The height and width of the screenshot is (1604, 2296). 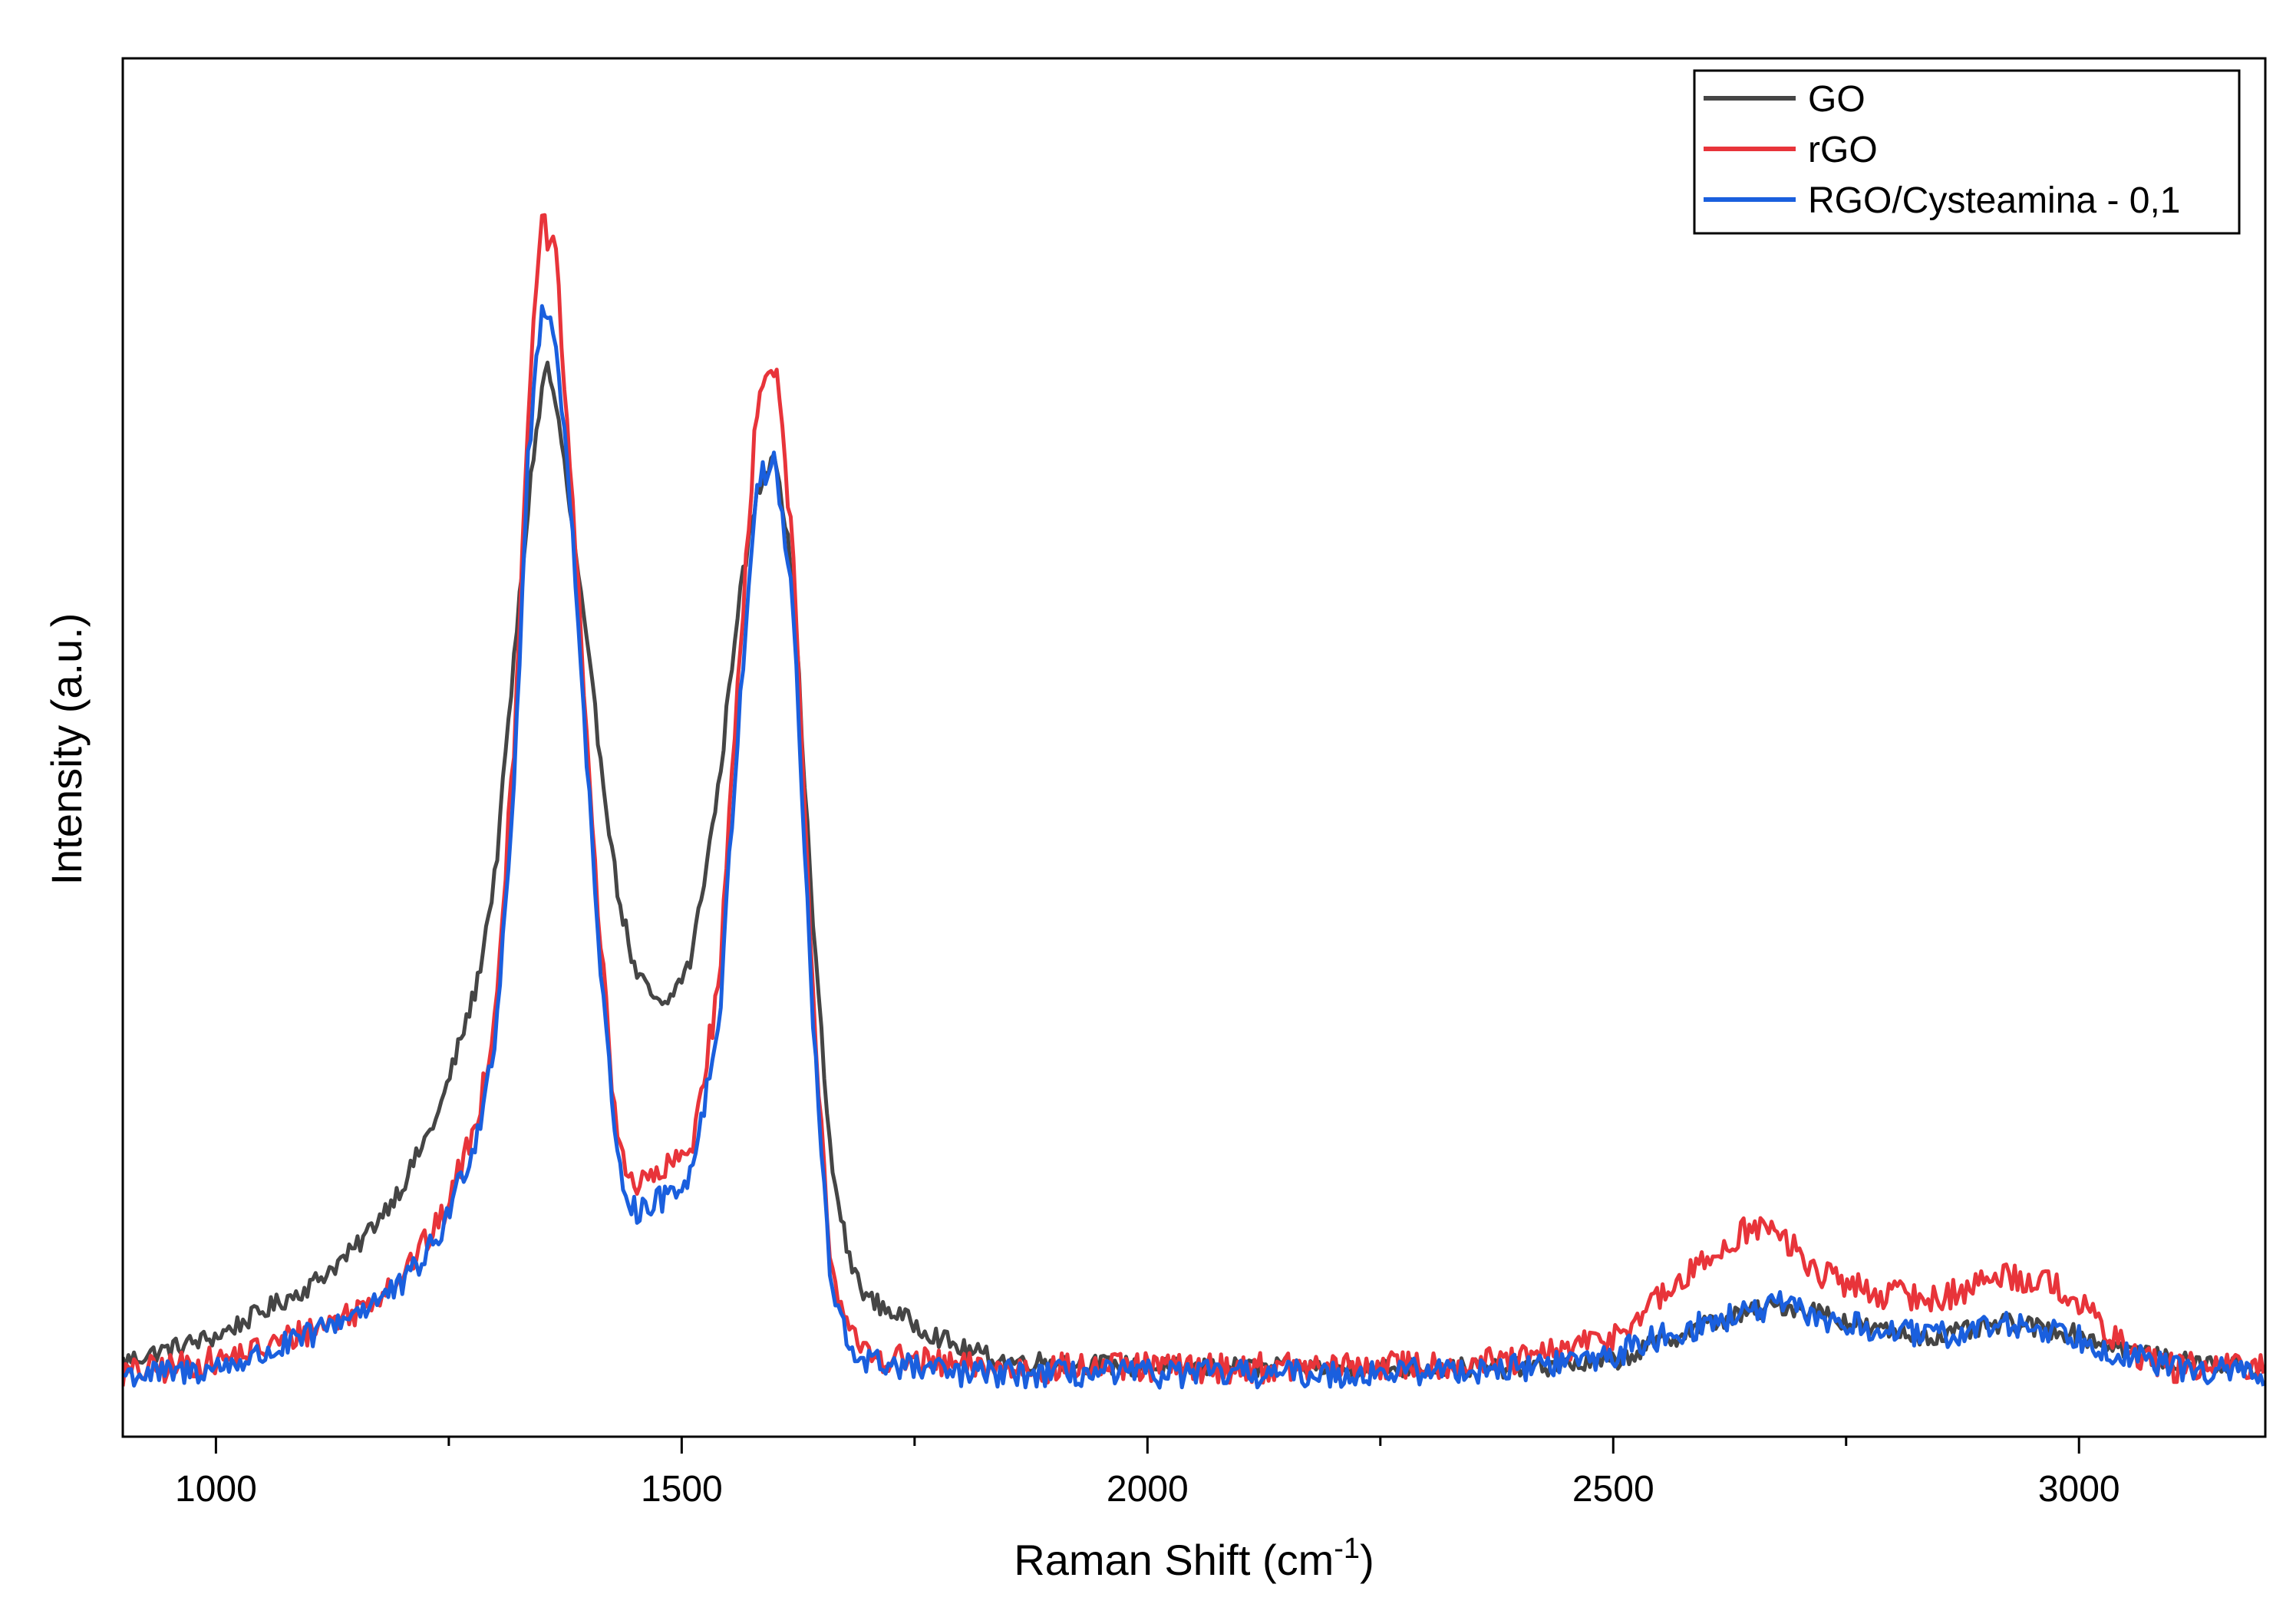 What do you see at coordinates (1613, 1489) in the screenshot?
I see `x-tick-label: 2500` at bounding box center [1613, 1489].